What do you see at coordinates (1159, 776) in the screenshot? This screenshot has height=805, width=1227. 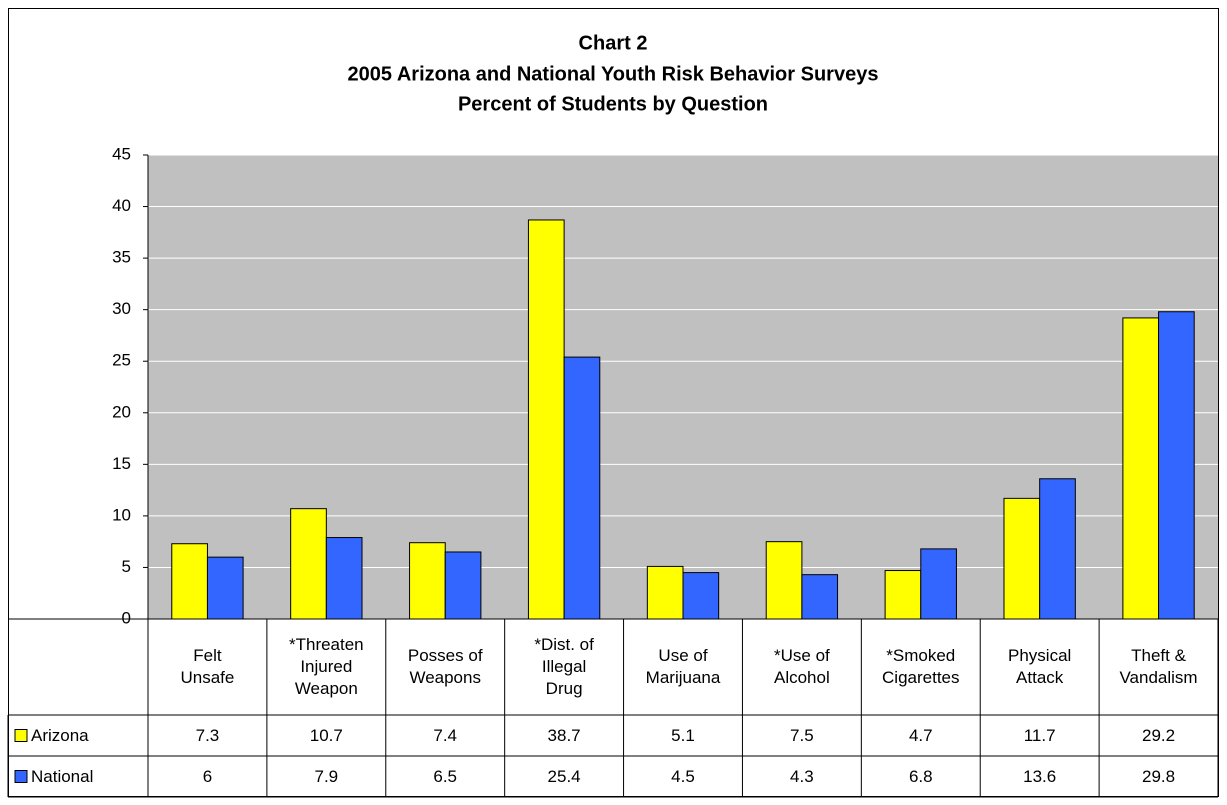 I see `table-value: 29.8` at bounding box center [1159, 776].